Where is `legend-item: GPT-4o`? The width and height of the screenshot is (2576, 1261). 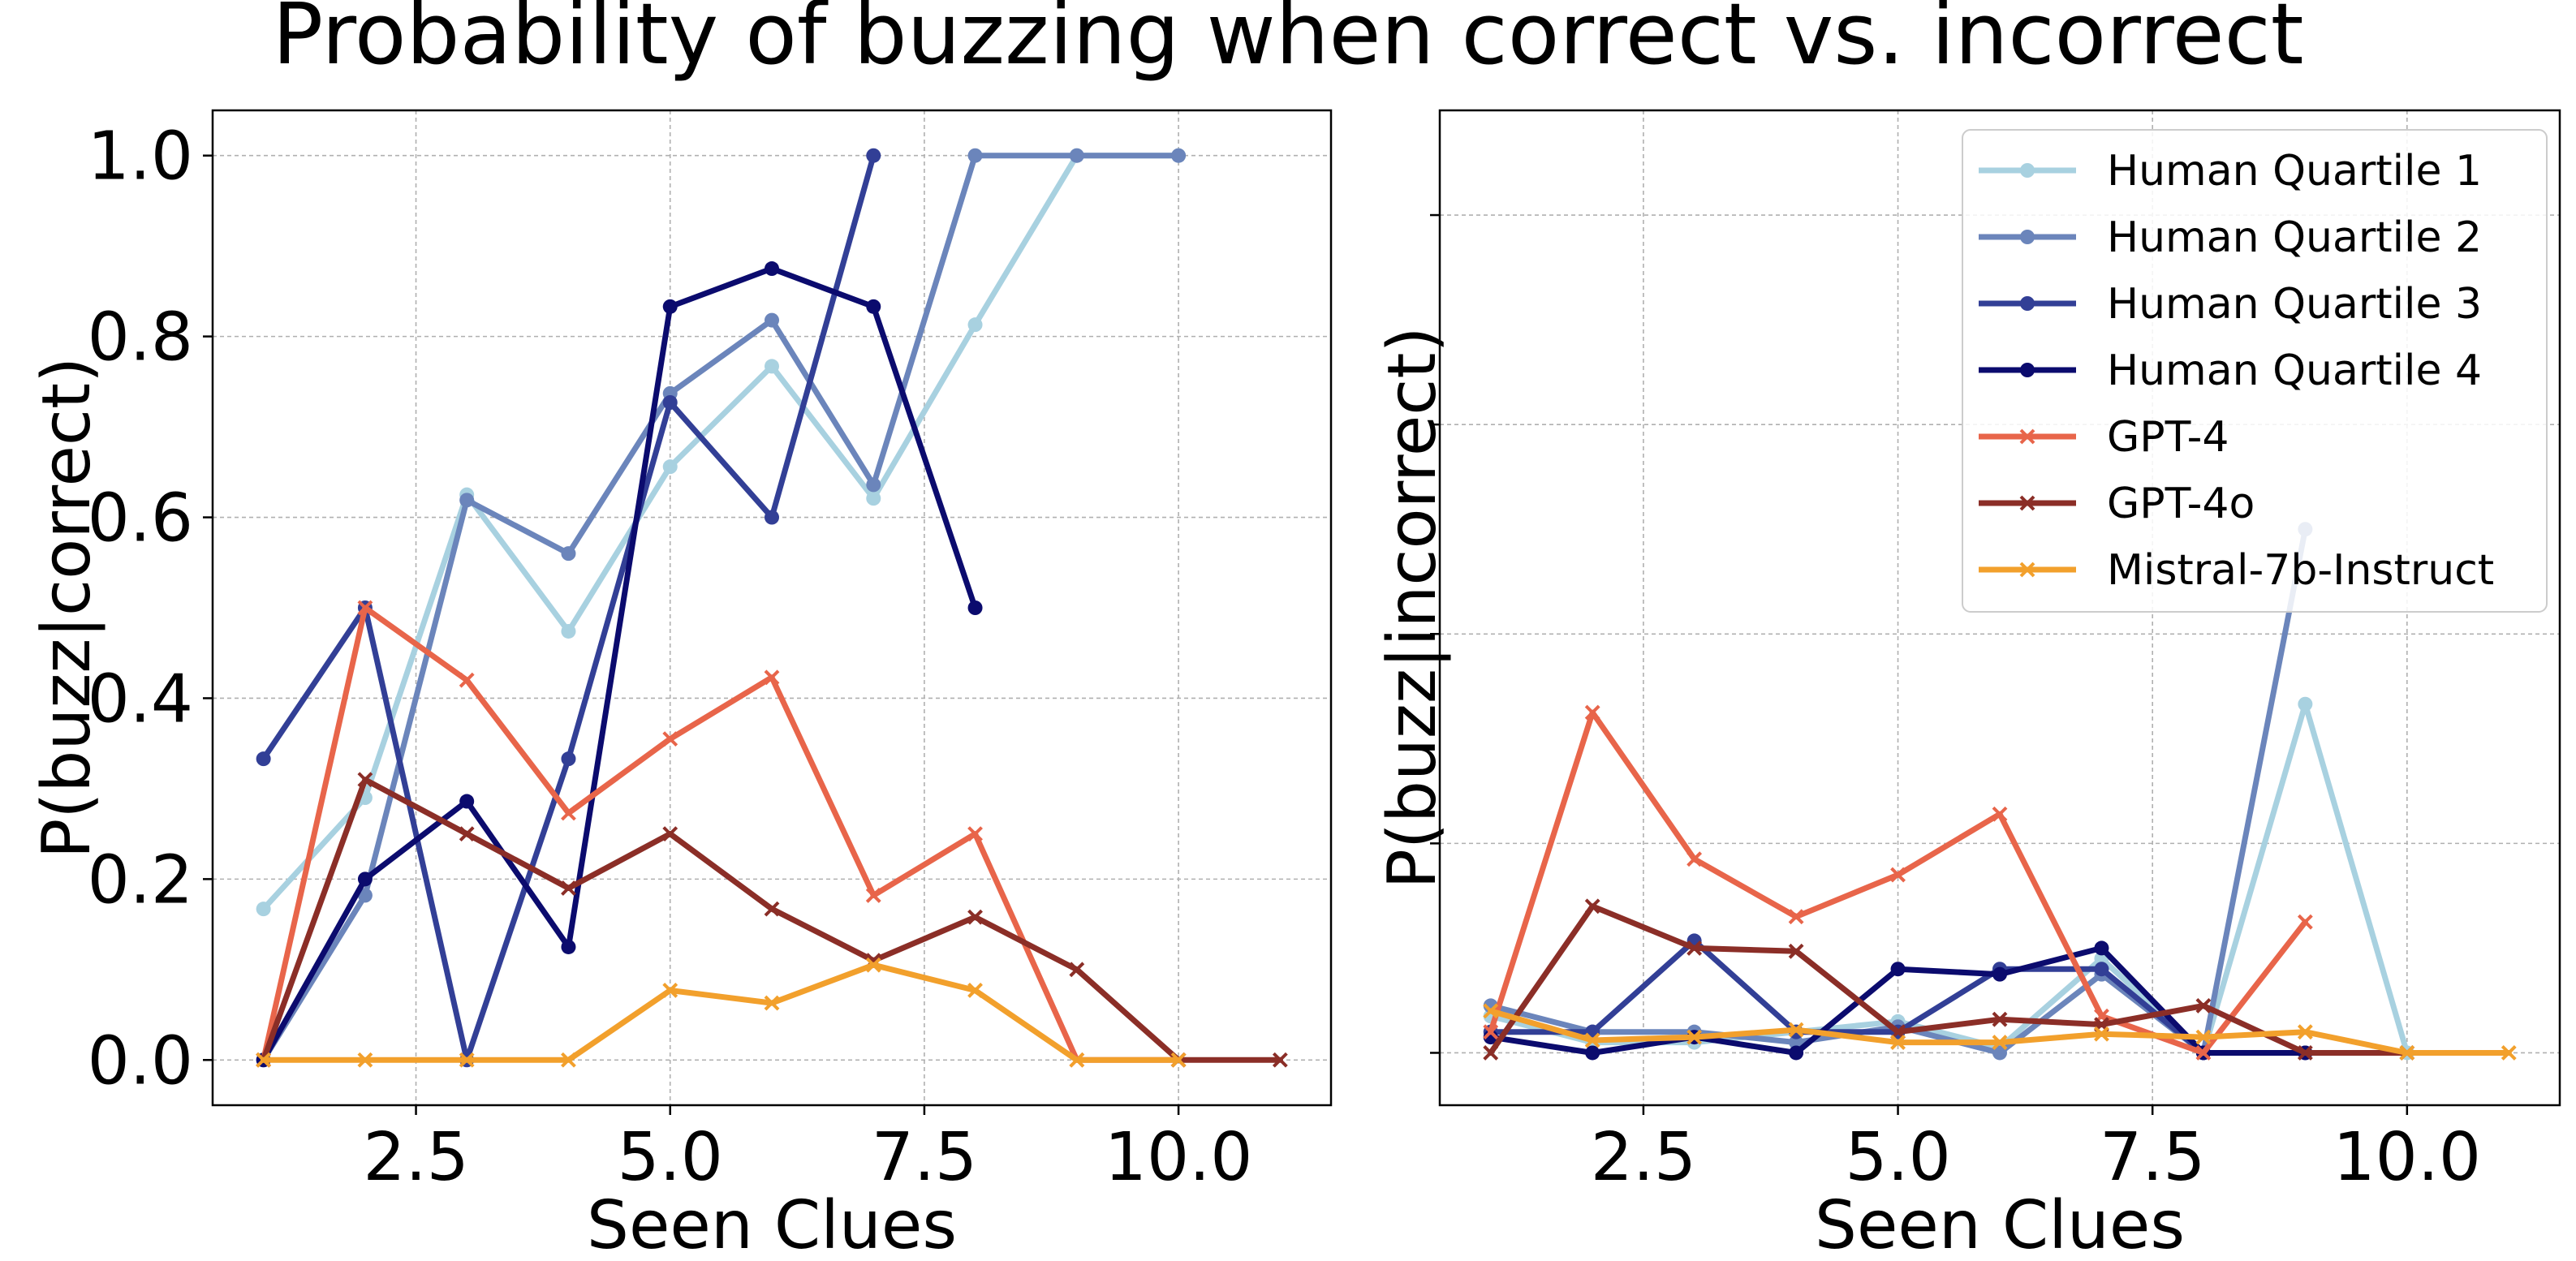
legend-item: GPT-4o is located at coordinates (2117, 504).